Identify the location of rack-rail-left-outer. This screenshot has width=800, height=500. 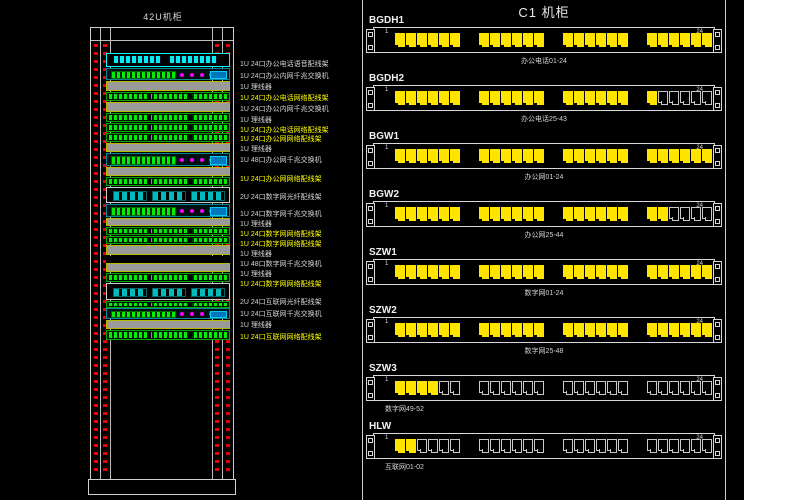
(100, 254).